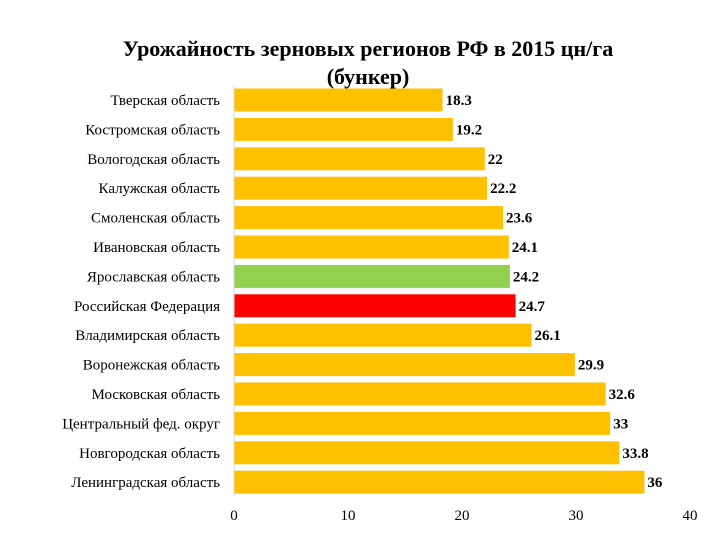  What do you see at coordinates (151, 366) in the screenshot?
I see `category-label-9: Воронежская область` at bounding box center [151, 366].